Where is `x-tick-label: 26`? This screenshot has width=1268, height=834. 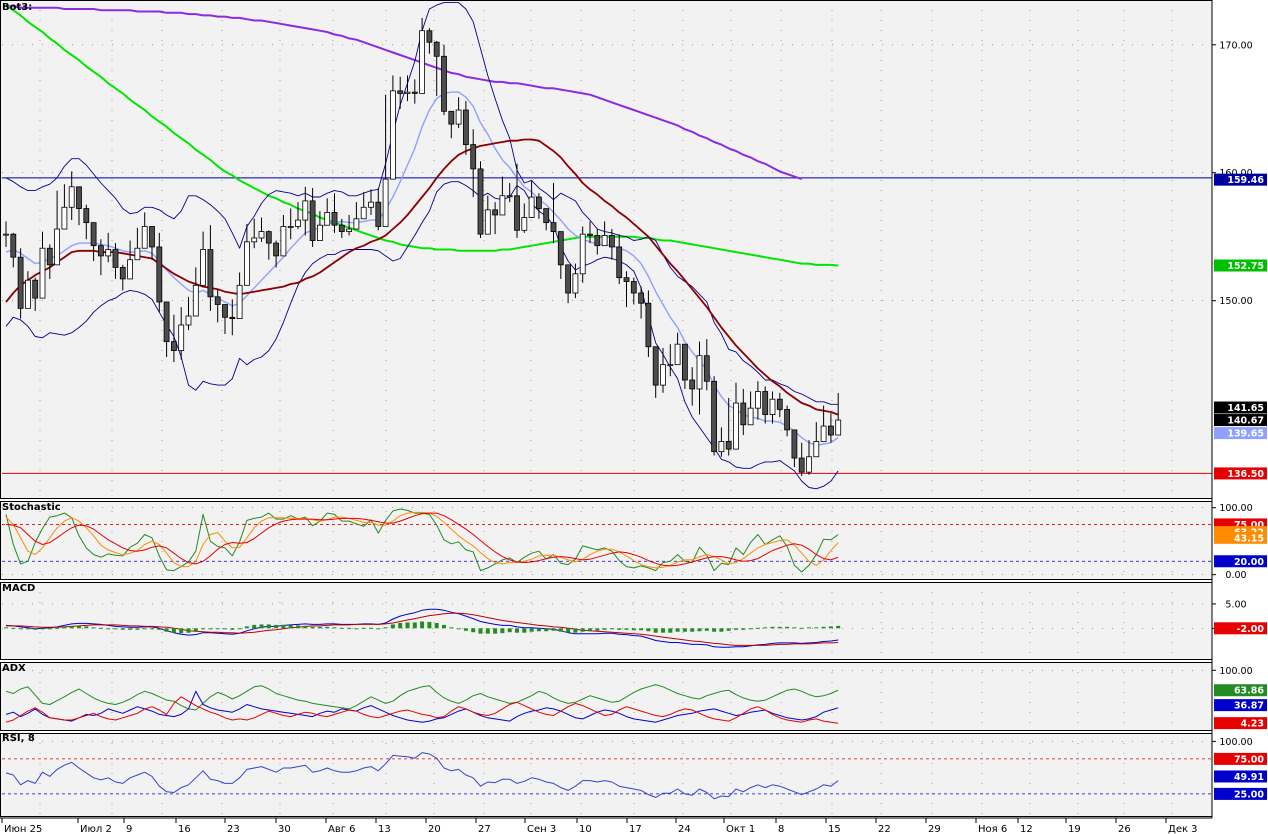 x-tick-label: 26 is located at coordinates (1124, 829).